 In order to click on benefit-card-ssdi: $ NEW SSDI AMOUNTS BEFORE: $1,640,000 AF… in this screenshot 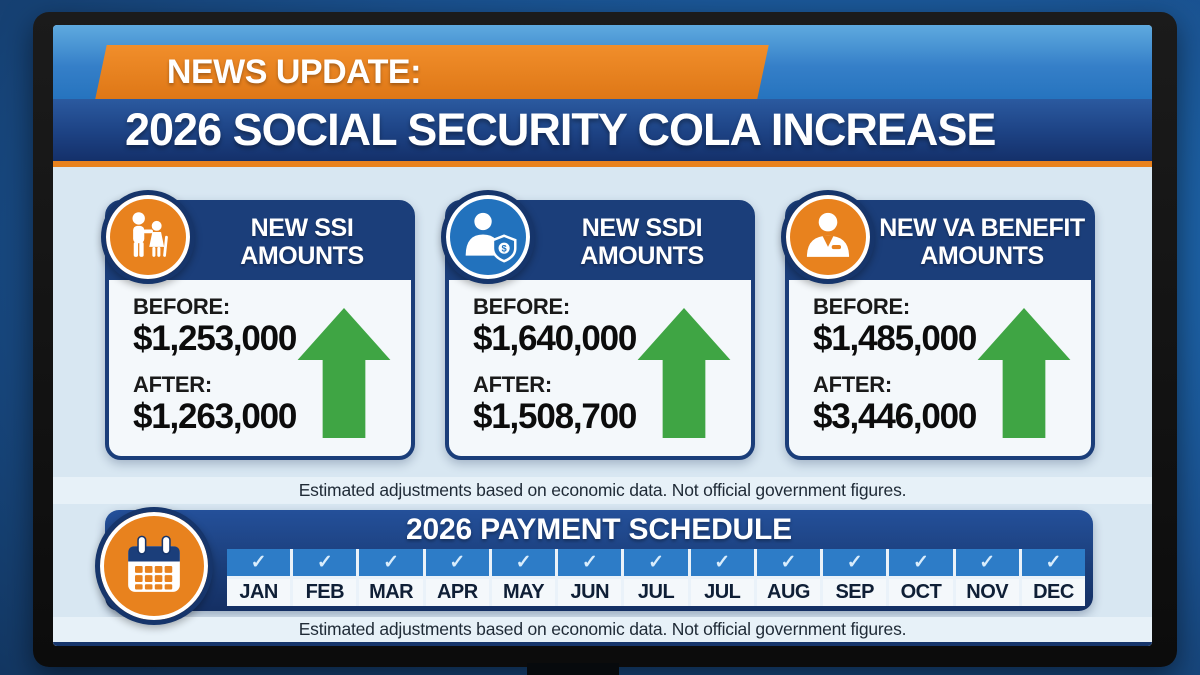, I will do `click(598, 325)`.